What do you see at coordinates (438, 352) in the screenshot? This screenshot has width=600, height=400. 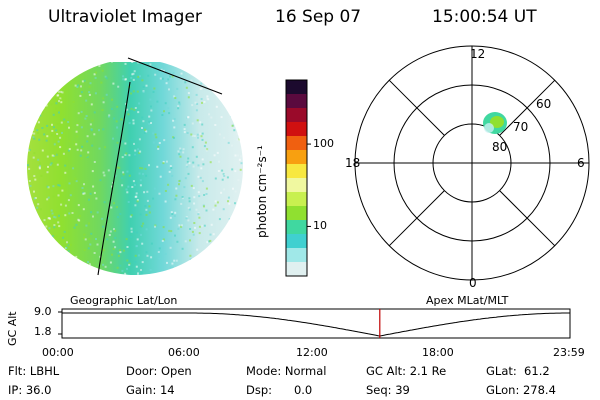 I see `timeline-x-tick: 18:00` at bounding box center [438, 352].